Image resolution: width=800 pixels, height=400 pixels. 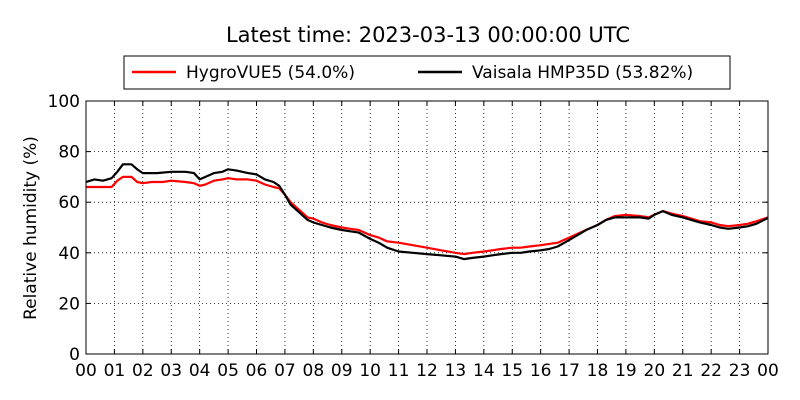 What do you see at coordinates (484, 371) in the screenshot?
I see `x-tick-label: 14` at bounding box center [484, 371].